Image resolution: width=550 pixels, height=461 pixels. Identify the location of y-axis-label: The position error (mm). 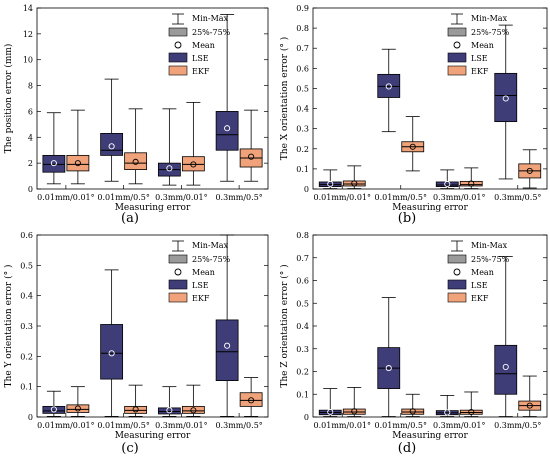
(8, 99).